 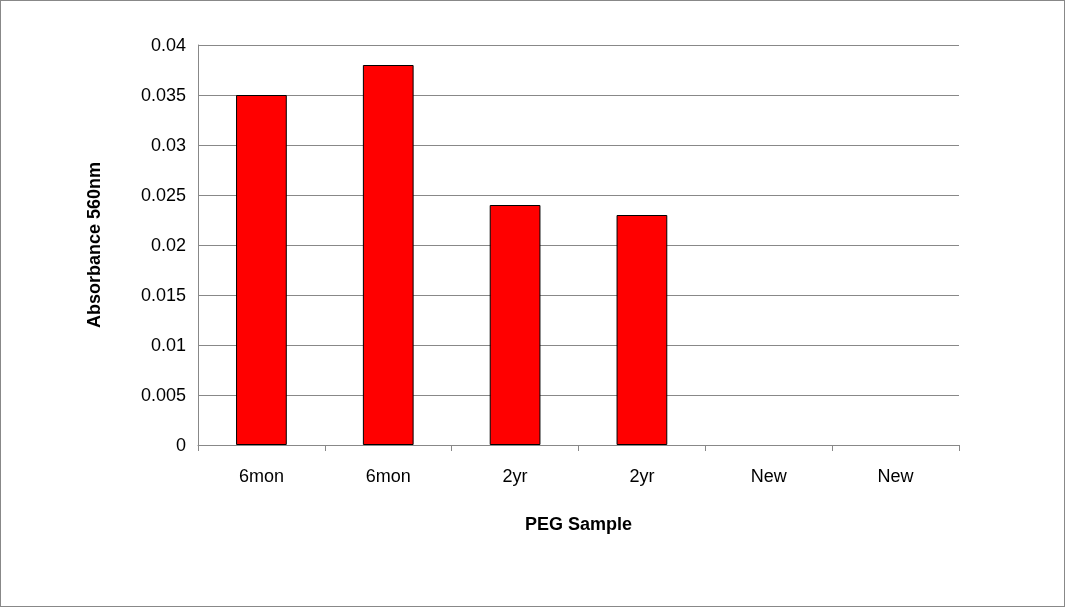 What do you see at coordinates (578, 524) in the screenshot?
I see `x-axis-title: PEG Sample` at bounding box center [578, 524].